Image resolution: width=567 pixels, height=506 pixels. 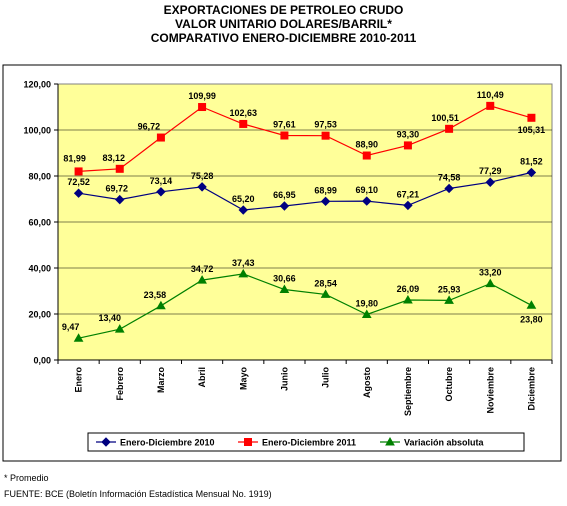 What do you see at coordinates (449, 289) in the screenshot?
I see `data-label: 25,93` at bounding box center [449, 289].